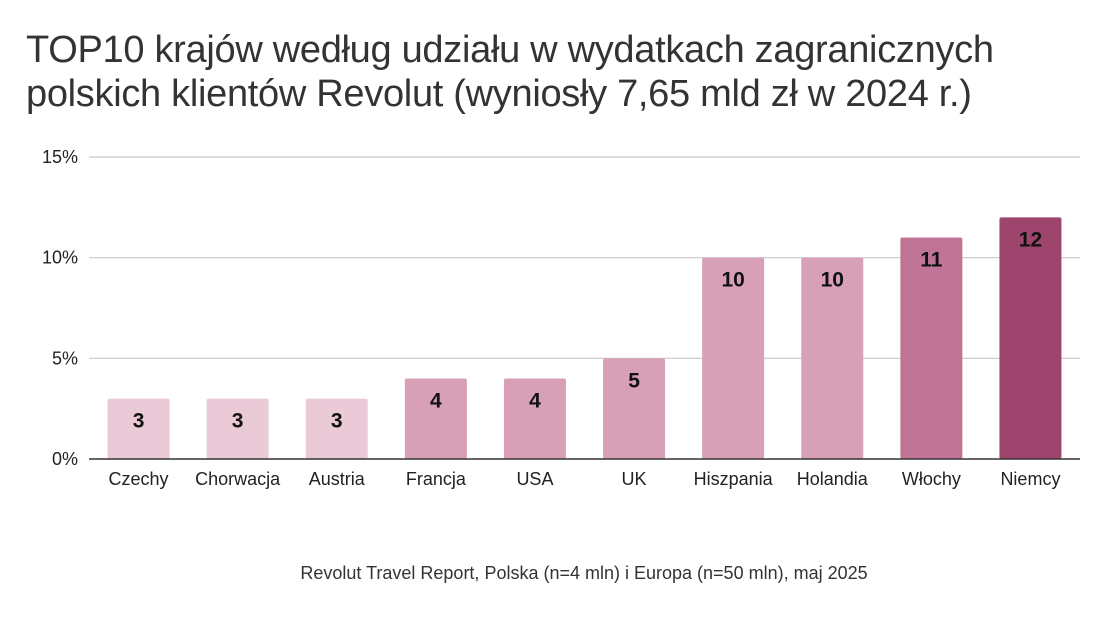 The width and height of the screenshot is (1112, 627). What do you see at coordinates (832, 358) in the screenshot?
I see `bar-holandia` at bounding box center [832, 358].